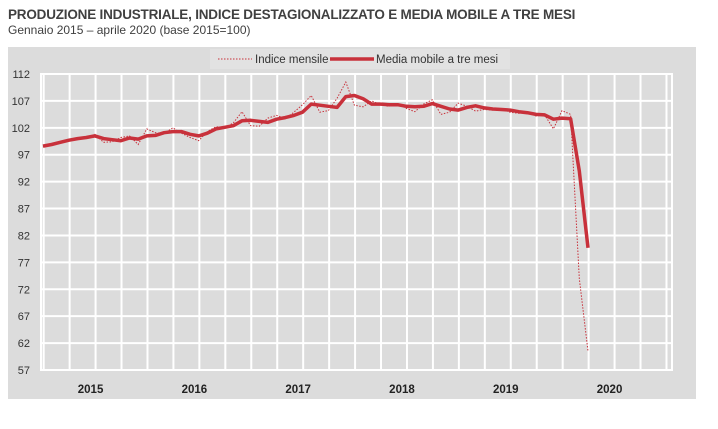 Image resolution: width=718 pixels, height=429 pixels. What do you see at coordinates (21, 75) in the screenshot?
I see `y-tick-label: 112` at bounding box center [21, 75].